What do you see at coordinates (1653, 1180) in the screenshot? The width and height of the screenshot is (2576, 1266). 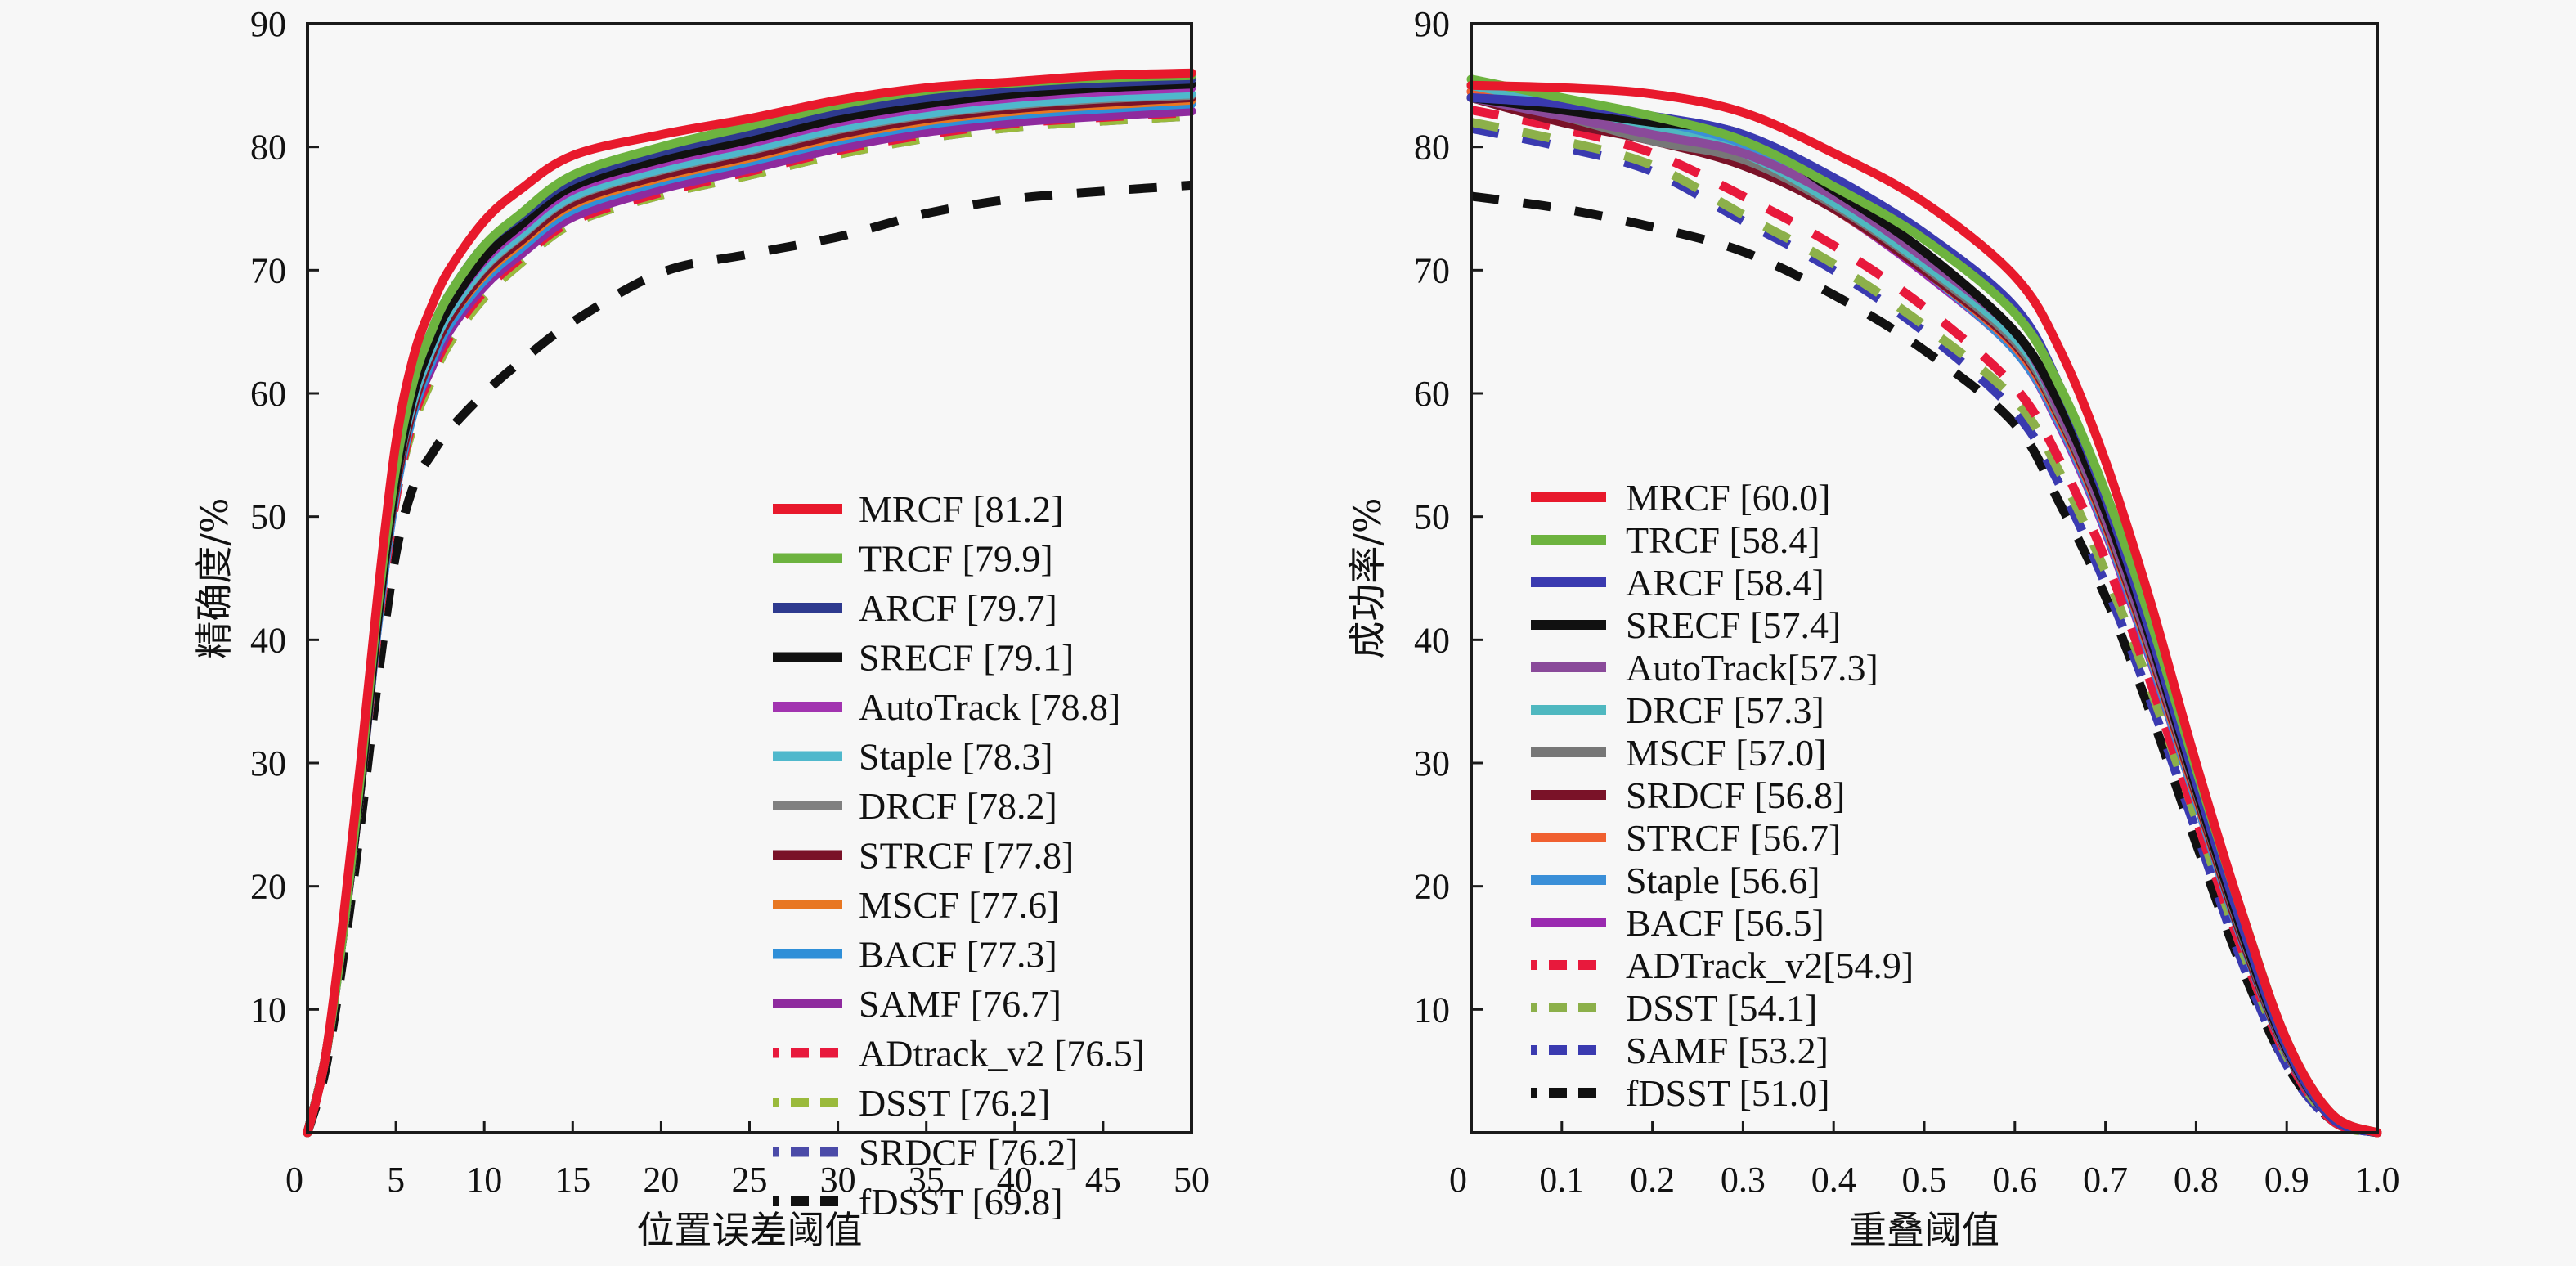 I see `x-tick-label: 0.2` at bounding box center [1653, 1180].